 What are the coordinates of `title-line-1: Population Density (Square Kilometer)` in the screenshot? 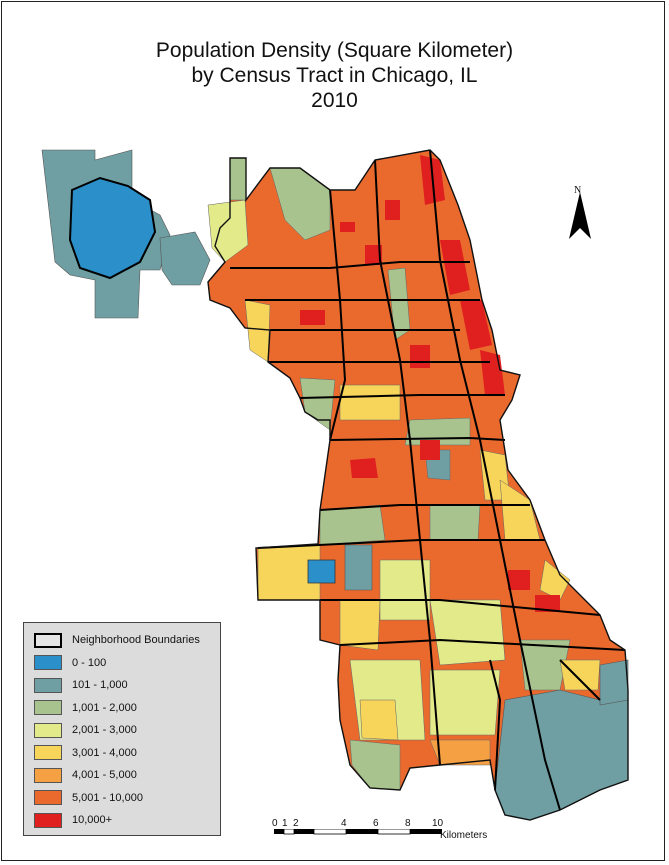 It's located at (334, 50).